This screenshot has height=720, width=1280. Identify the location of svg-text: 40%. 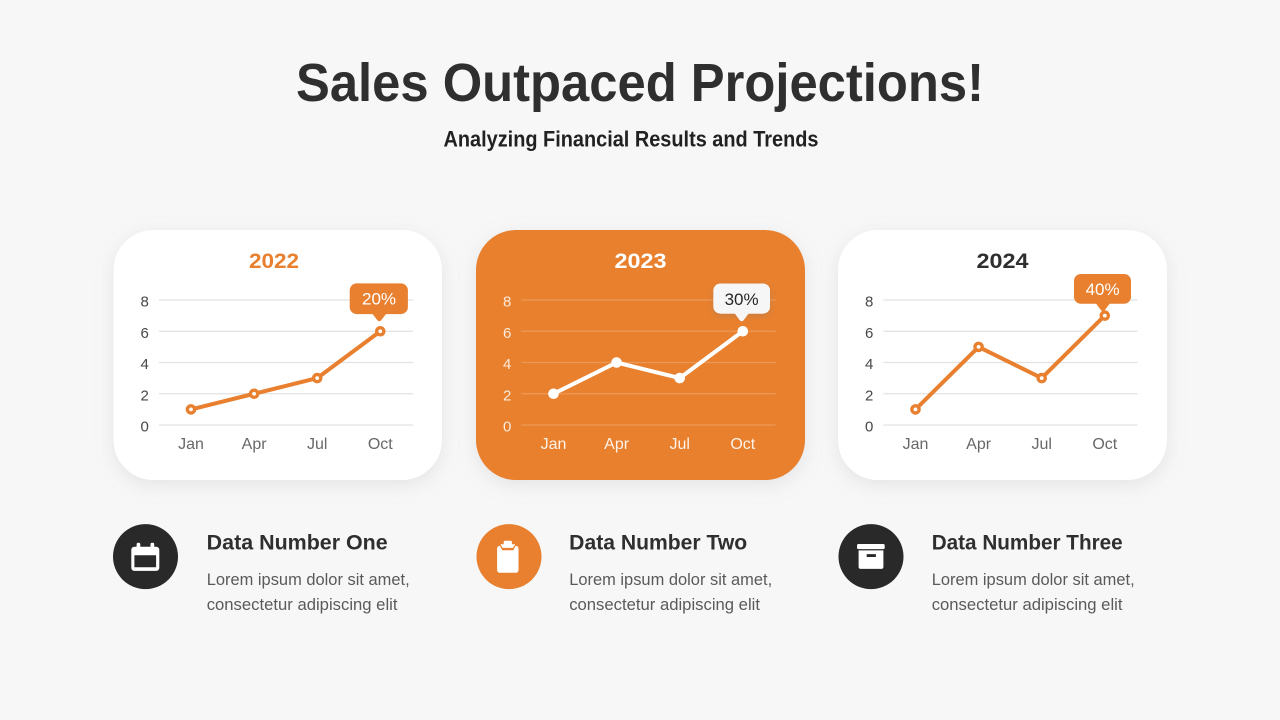
(1103, 289).